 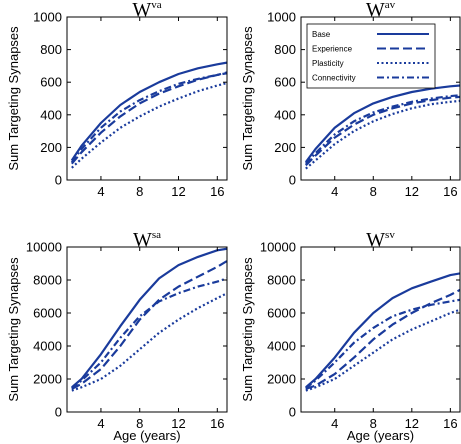 I want to click on legend-label: Base, so click(x=321, y=34).